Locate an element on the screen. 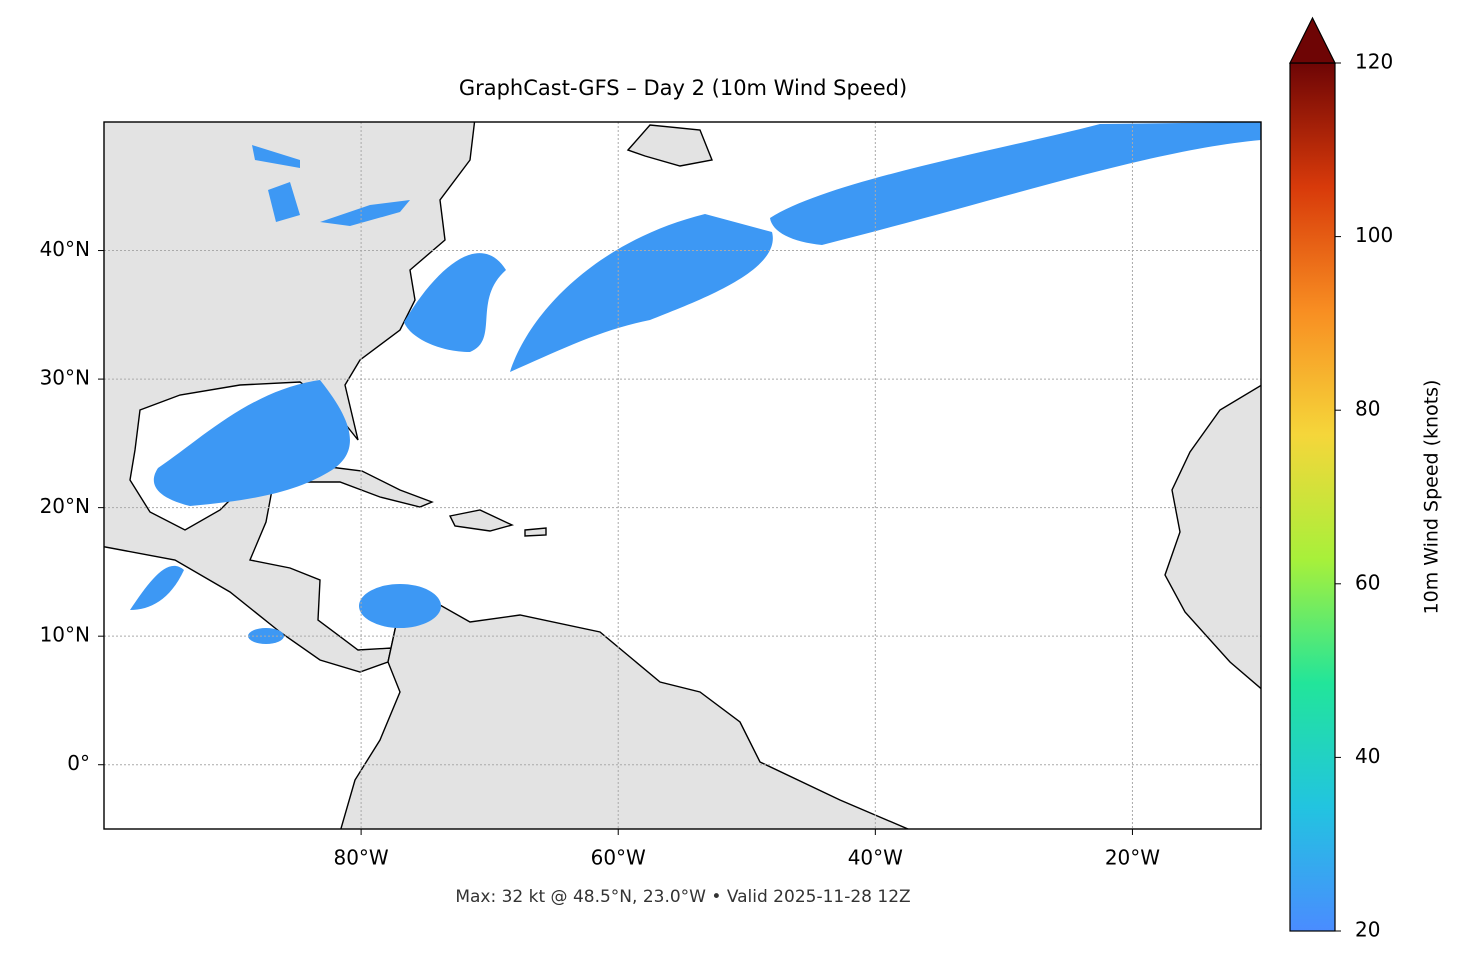 The height and width of the screenshot is (969, 1466). north-america is located at coordinates (290, 397).